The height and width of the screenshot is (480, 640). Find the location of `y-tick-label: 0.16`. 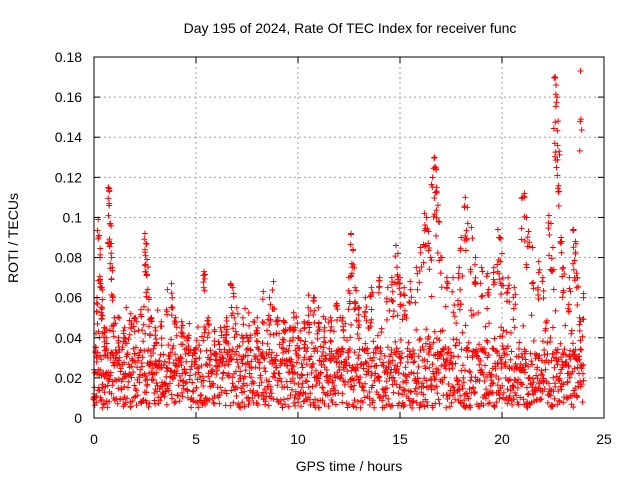

y-tick-label: 0.16 is located at coordinates (68, 97).